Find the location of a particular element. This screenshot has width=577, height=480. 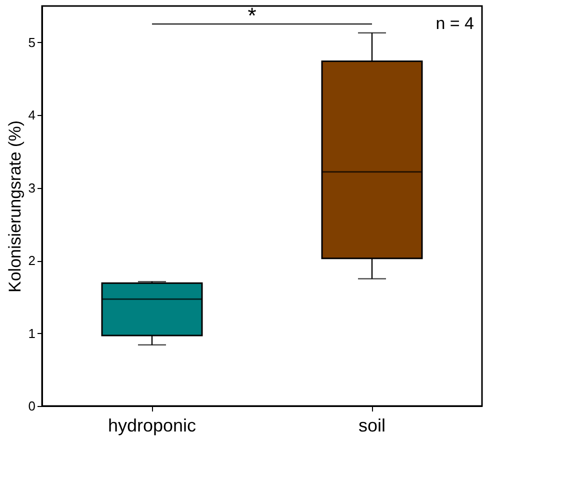

y-tick-label: 5 is located at coordinates (32, 42).